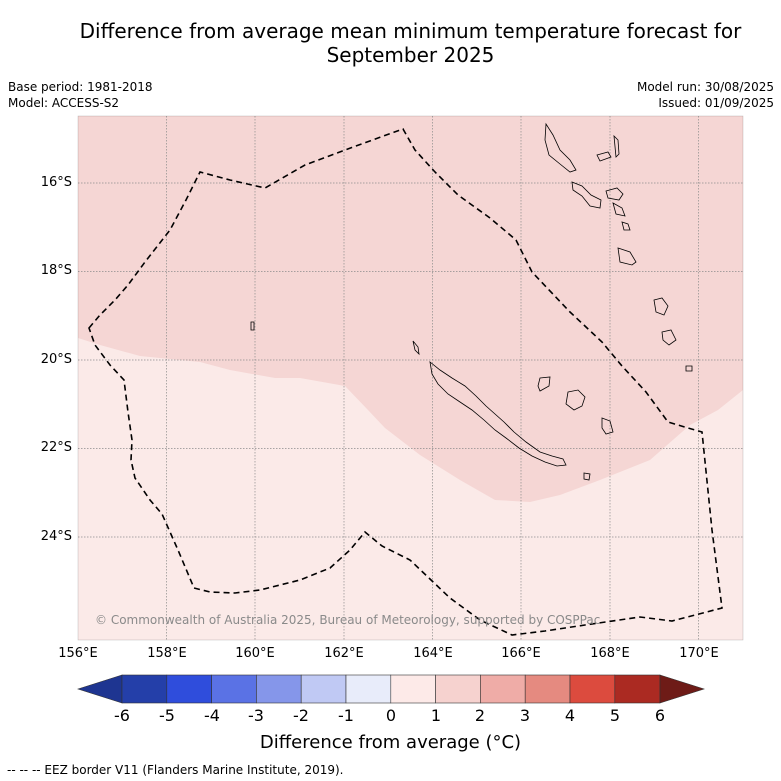 This screenshot has width=781, height=781. Describe the element at coordinates (167, 715) in the screenshot. I see `colorbar-tick: -5` at that location.